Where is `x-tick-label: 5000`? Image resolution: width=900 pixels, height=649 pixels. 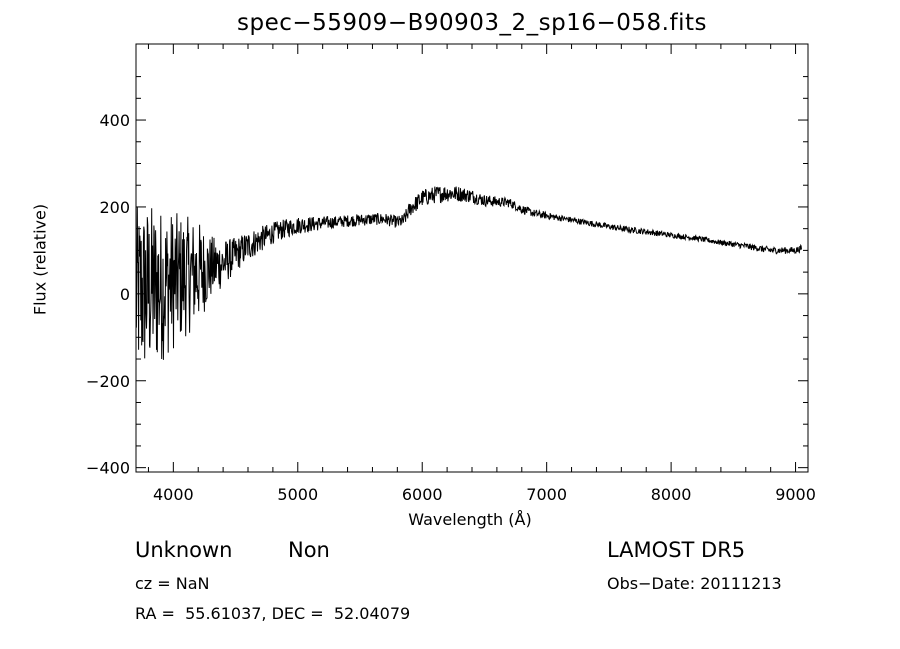 x-tick-label: 5000 is located at coordinates (297, 494).